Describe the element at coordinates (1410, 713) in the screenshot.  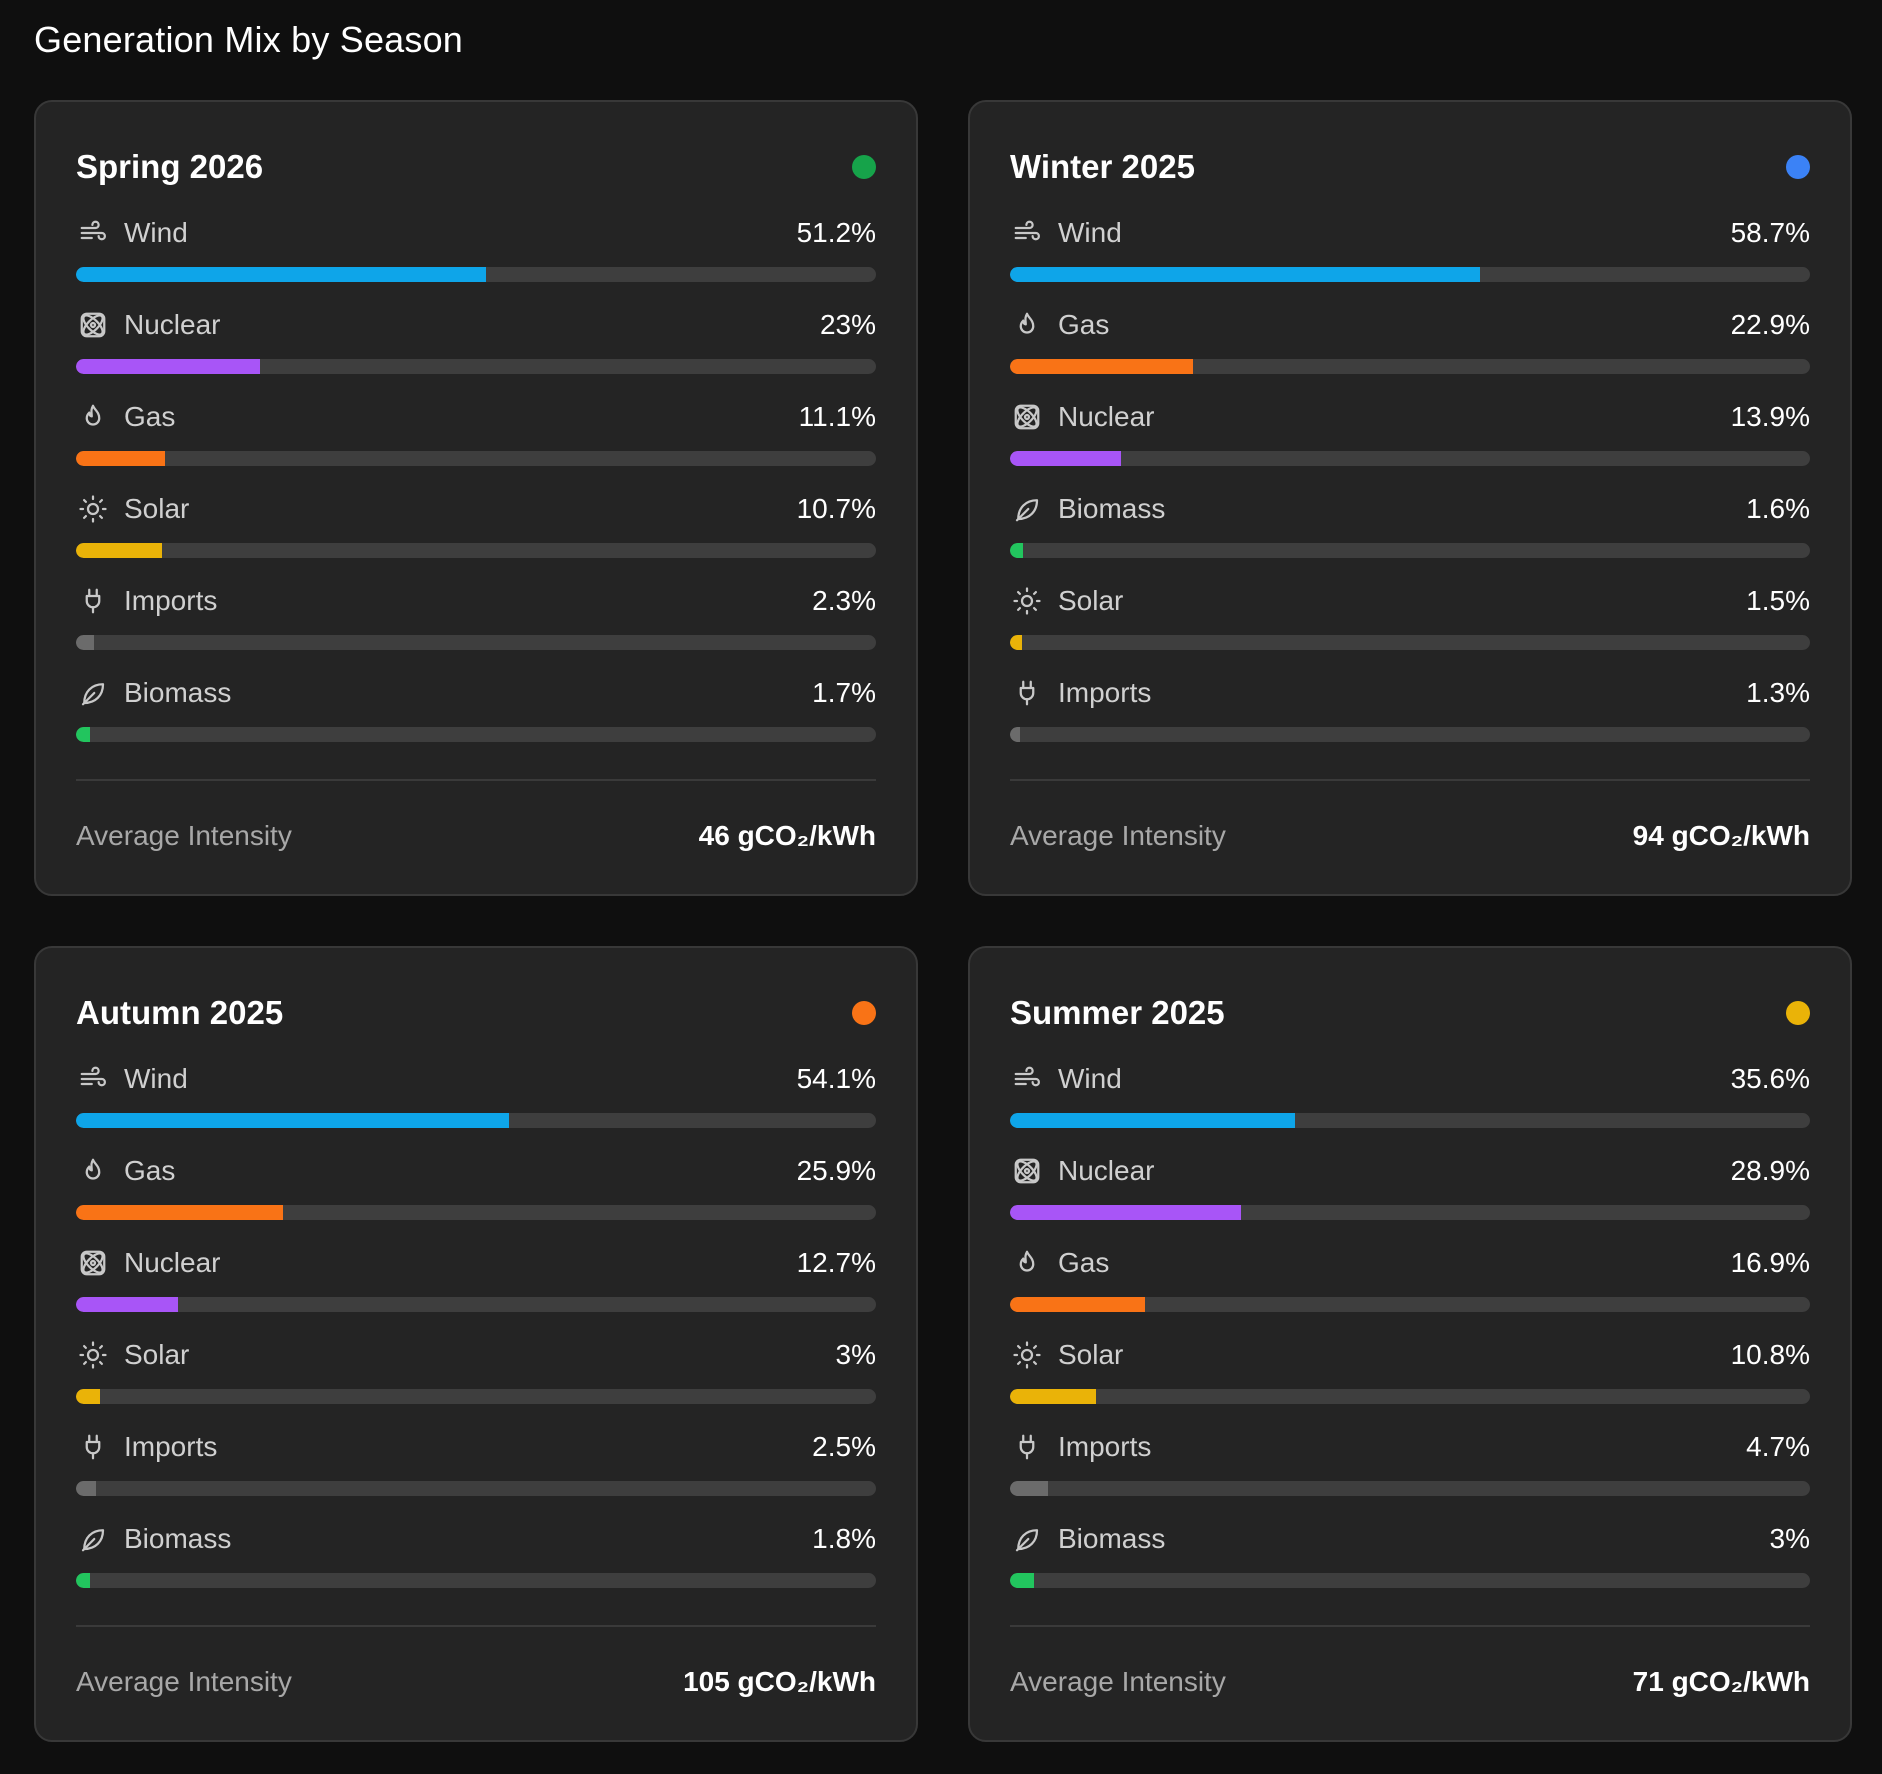
I see `source-row-imports: Imports 1.3%` at that location.